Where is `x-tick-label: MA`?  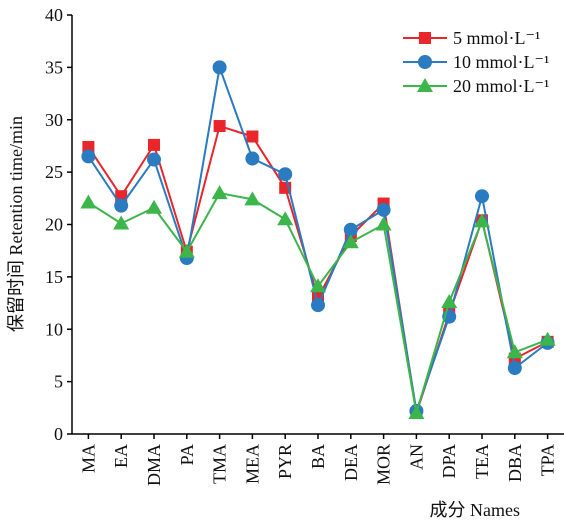
x-tick-label: MA is located at coordinates (88, 458).